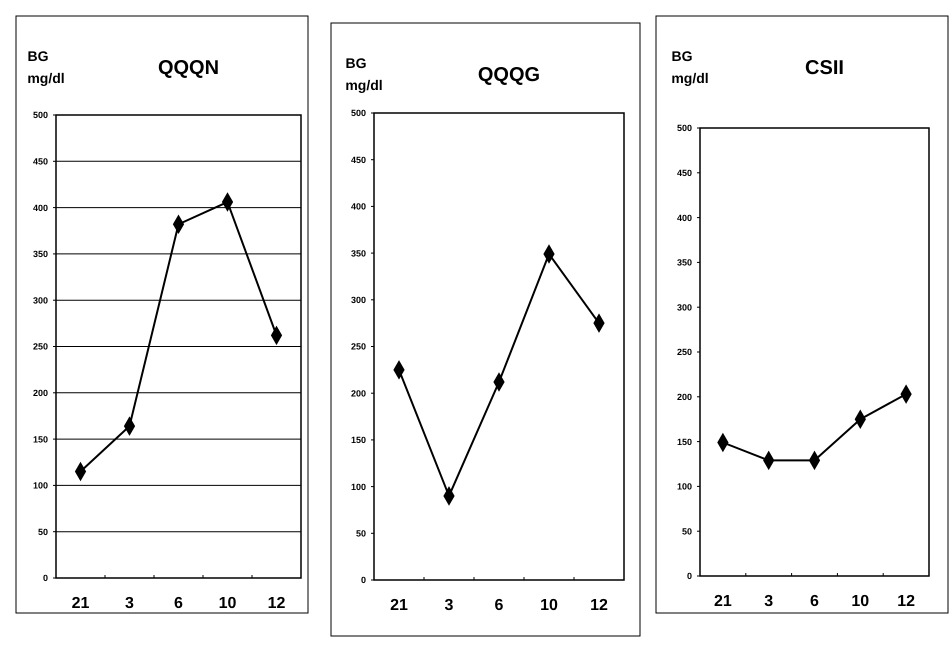  What do you see at coordinates (509, 75) in the screenshot?
I see `chart-title: QQQG` at bounding box center [509, 75].